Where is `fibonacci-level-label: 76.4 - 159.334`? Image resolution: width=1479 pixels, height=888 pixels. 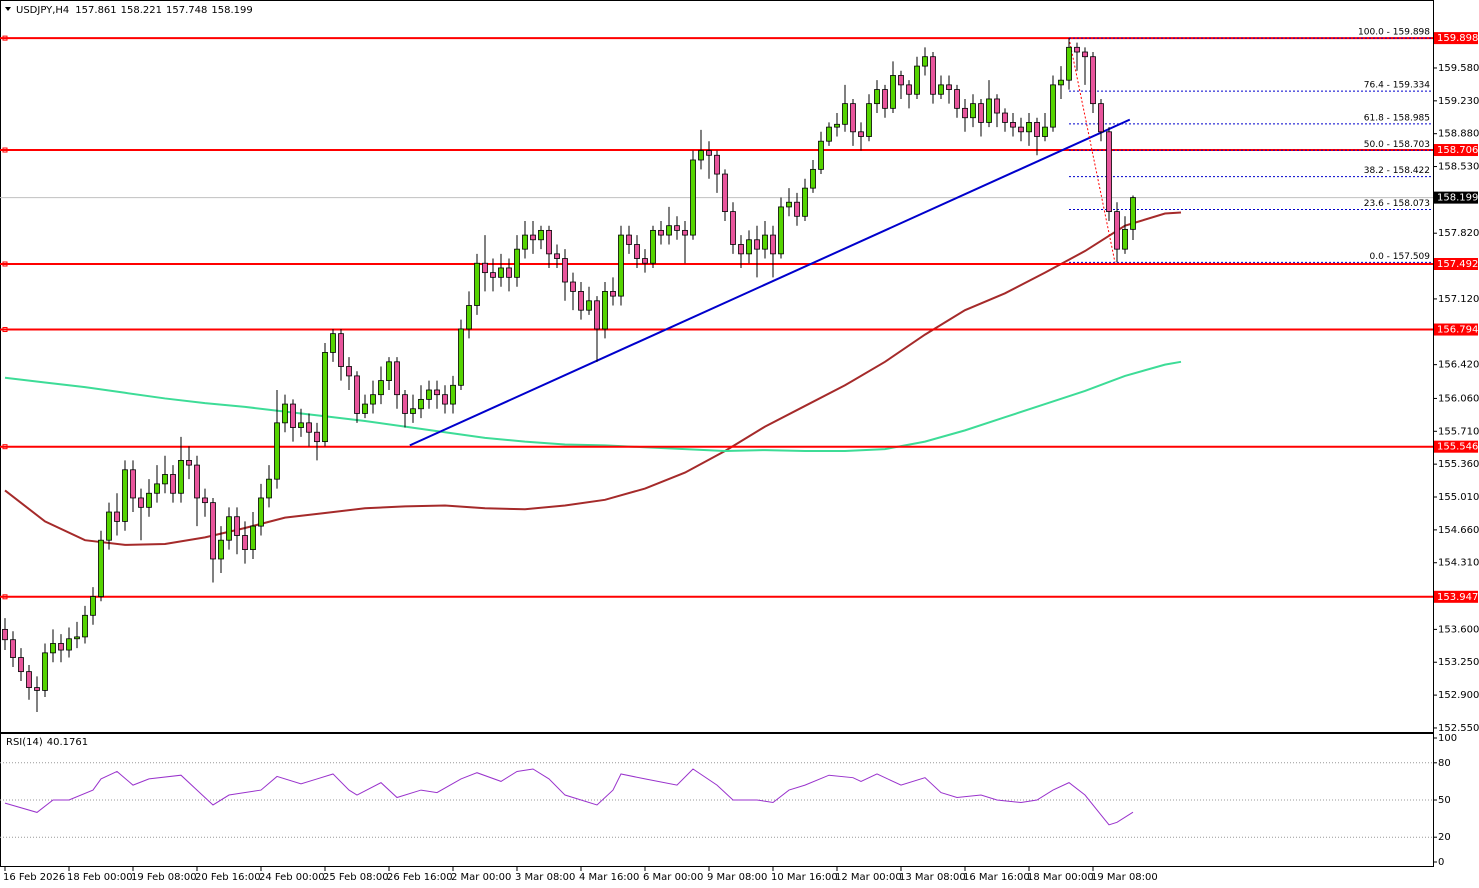
fibonacci-level-label: 76.4 - 159.334 is located at coordinates (1397, 86).